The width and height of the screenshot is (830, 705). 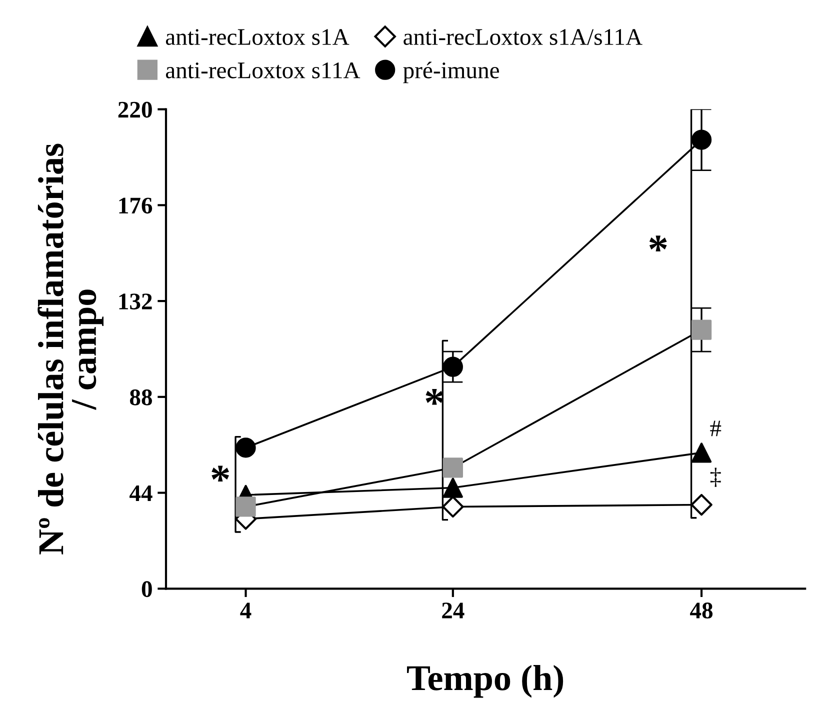 I want to click on legend-label: anti-recLoxtox s1A/s11A, so click(x=523, y=37).